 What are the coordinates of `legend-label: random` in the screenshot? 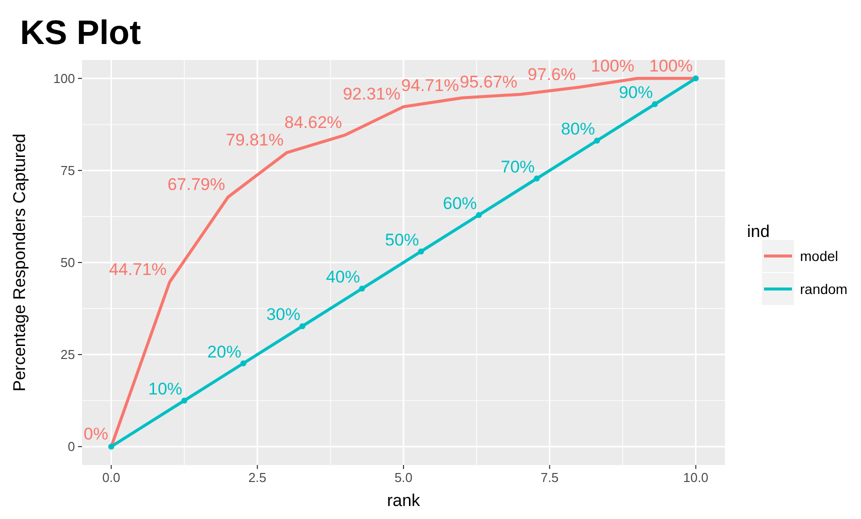 It's located at (824, 288).